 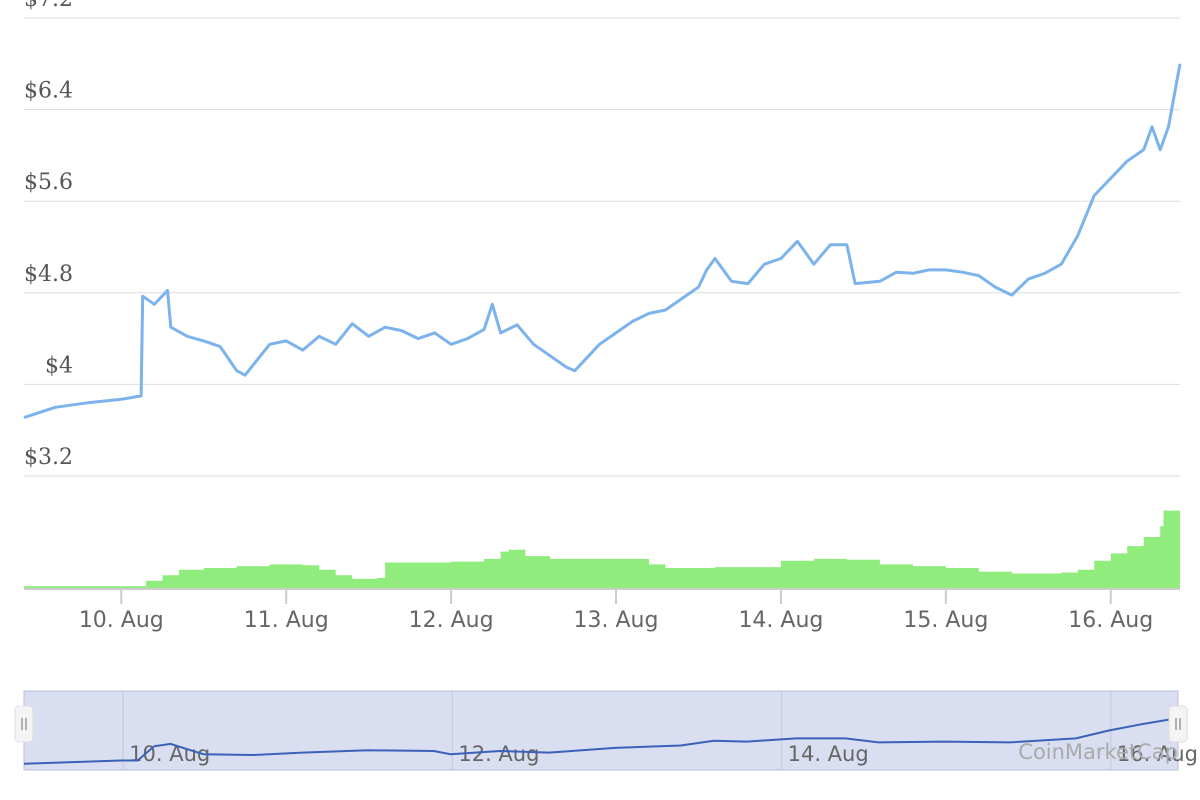 I want to click on navigator-tick-label: 10. Aug, so click(x=169, y=754).